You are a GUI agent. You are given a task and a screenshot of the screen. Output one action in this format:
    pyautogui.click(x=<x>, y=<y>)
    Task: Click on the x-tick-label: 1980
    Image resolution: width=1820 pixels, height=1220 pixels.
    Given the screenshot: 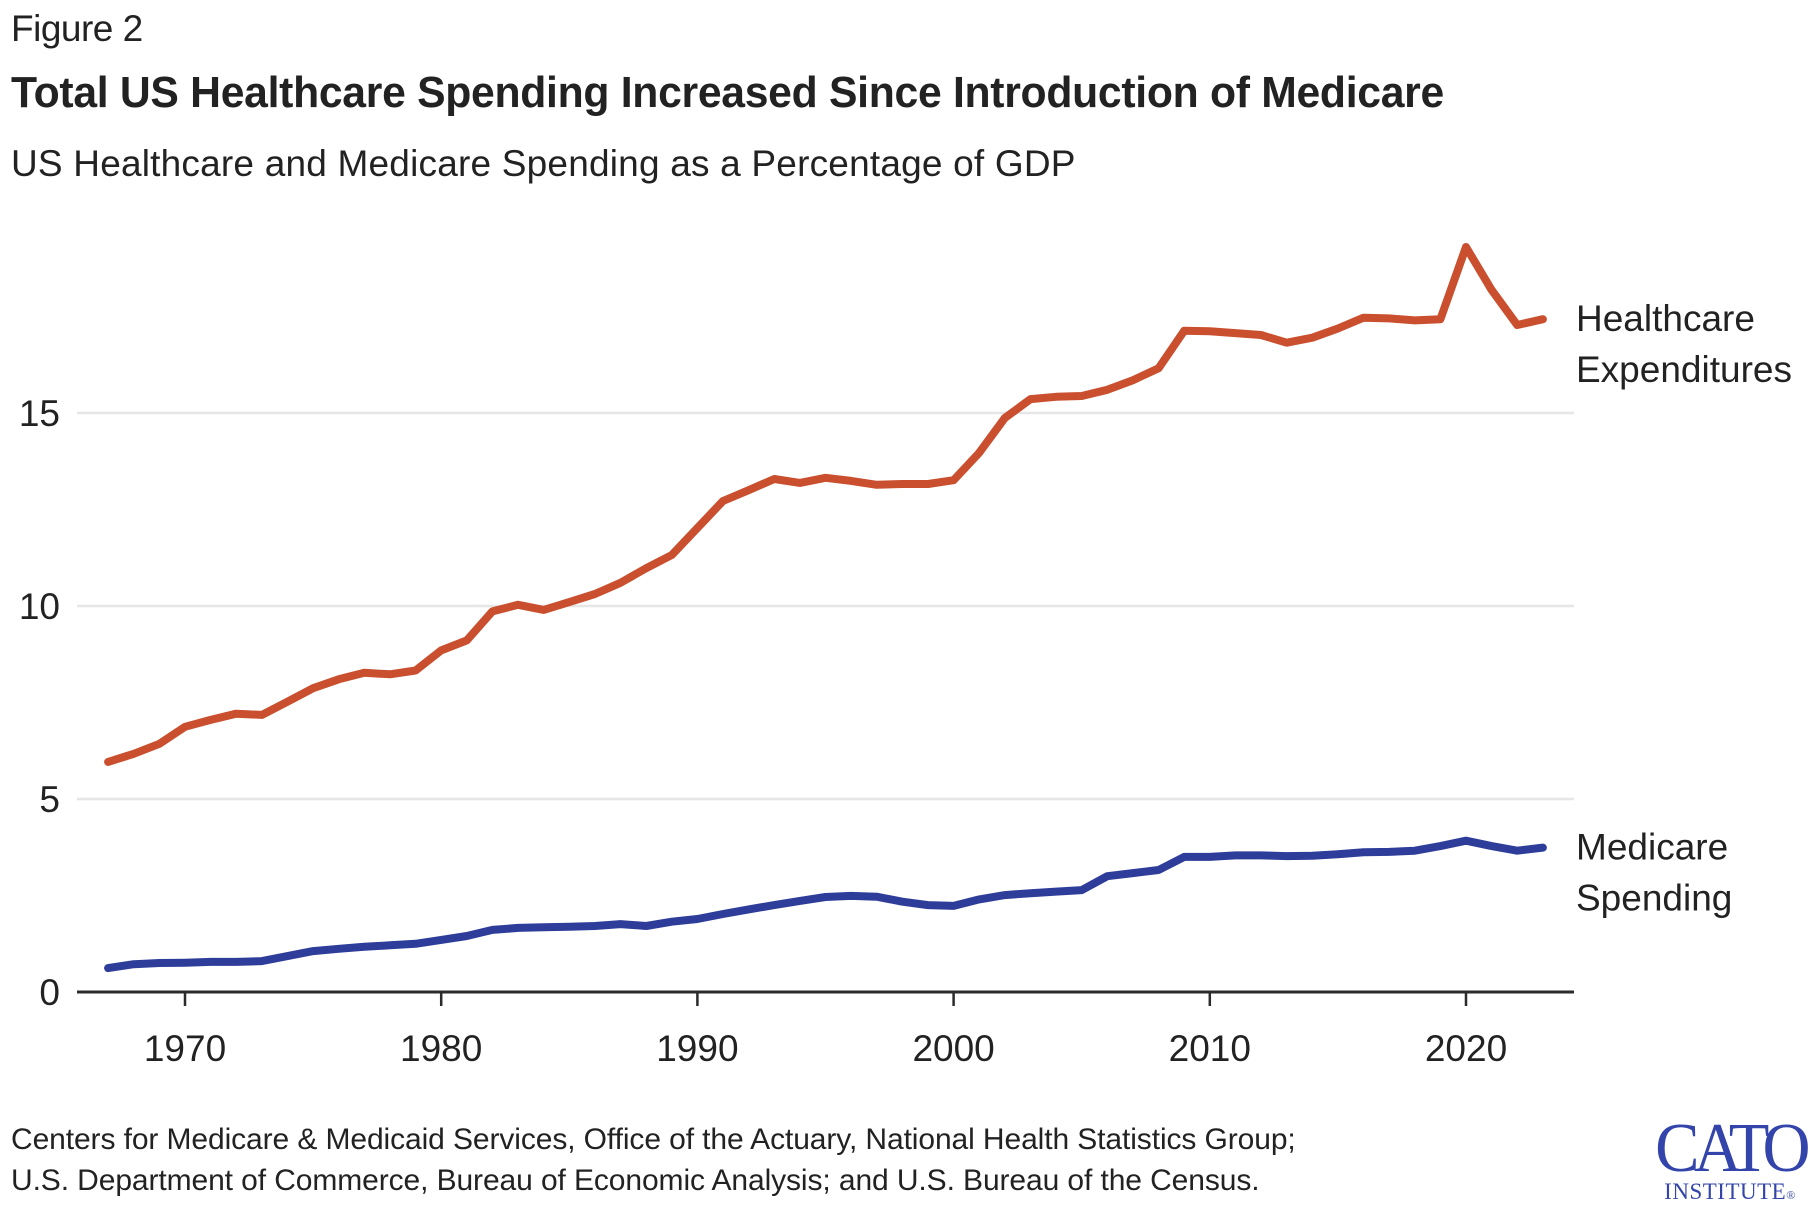 What is the action you would take?
    pyautogui.click(x=441, y=1048)
    